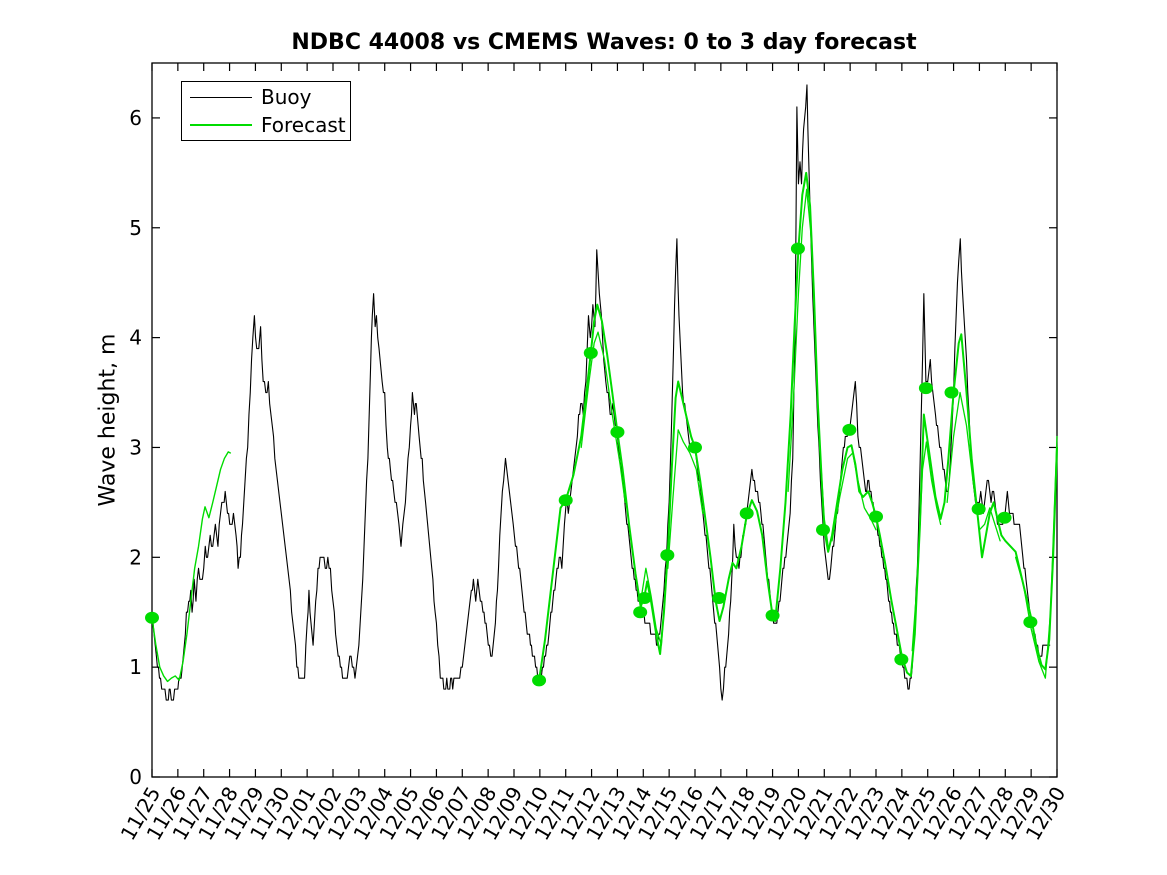  What do you see at coordinates (135, 557) in the screenshot?
I see `y-tick-label: 2` at bounding box center [135, 557].